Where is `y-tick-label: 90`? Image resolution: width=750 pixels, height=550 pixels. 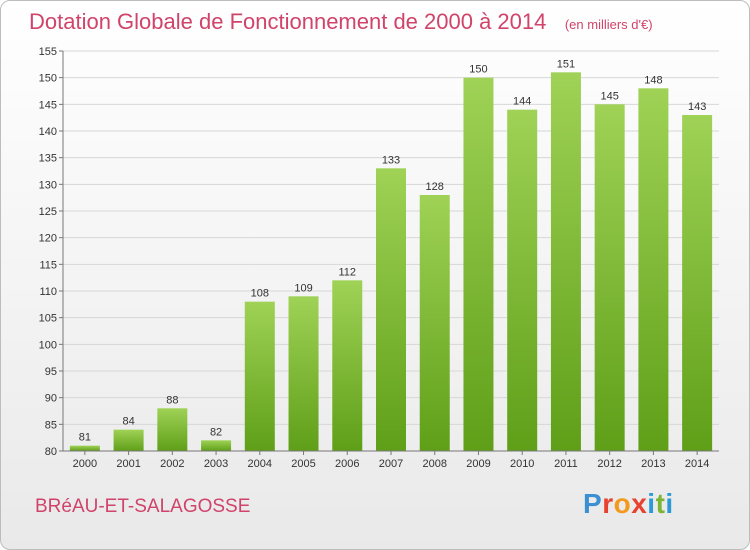
y-tick-label: 90 is located at coordinates (51, 399).